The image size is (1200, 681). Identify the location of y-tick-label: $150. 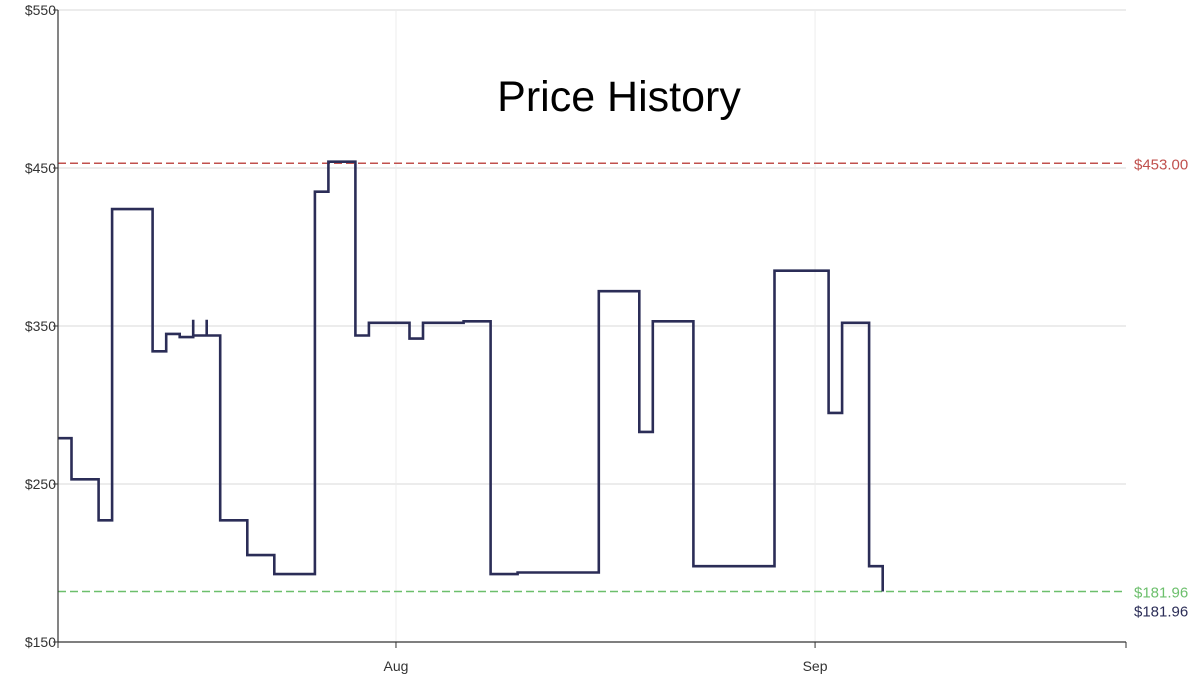
(40, 642).